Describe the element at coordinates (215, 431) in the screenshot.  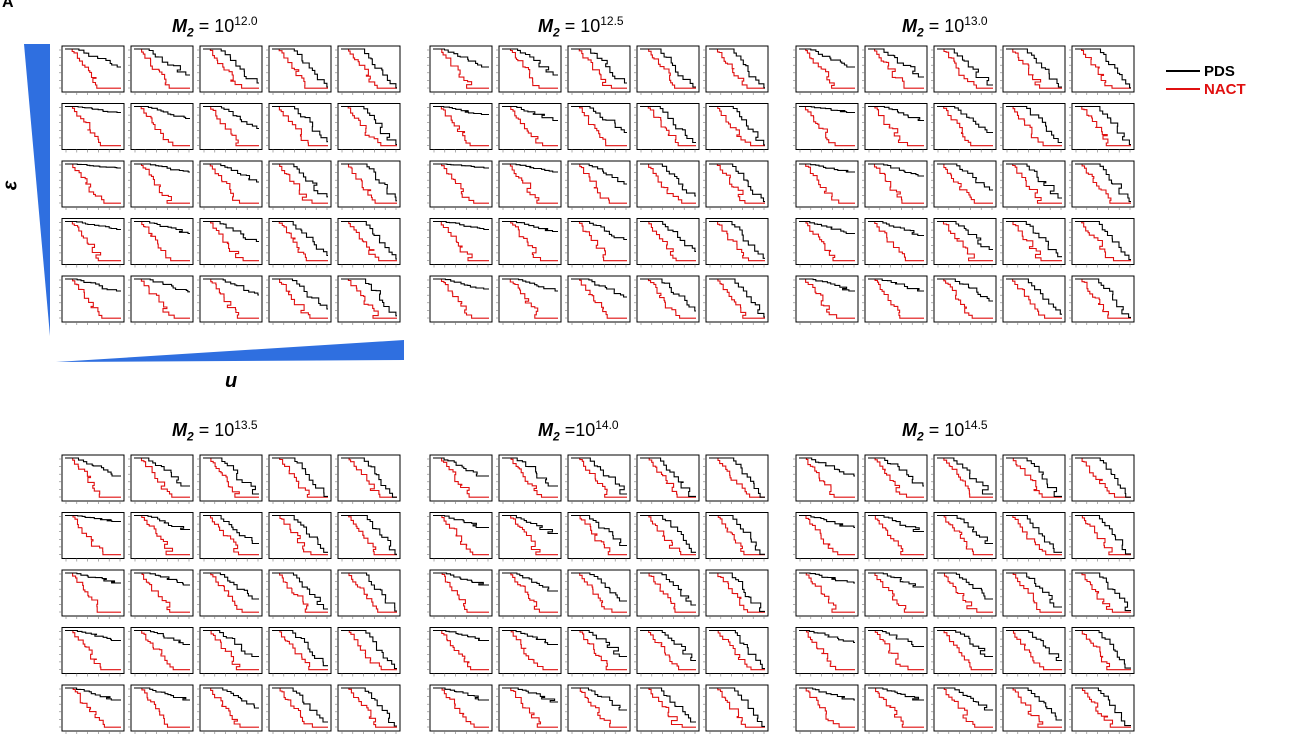
I see `group-title-4: M2 = 1013.5` at that location.